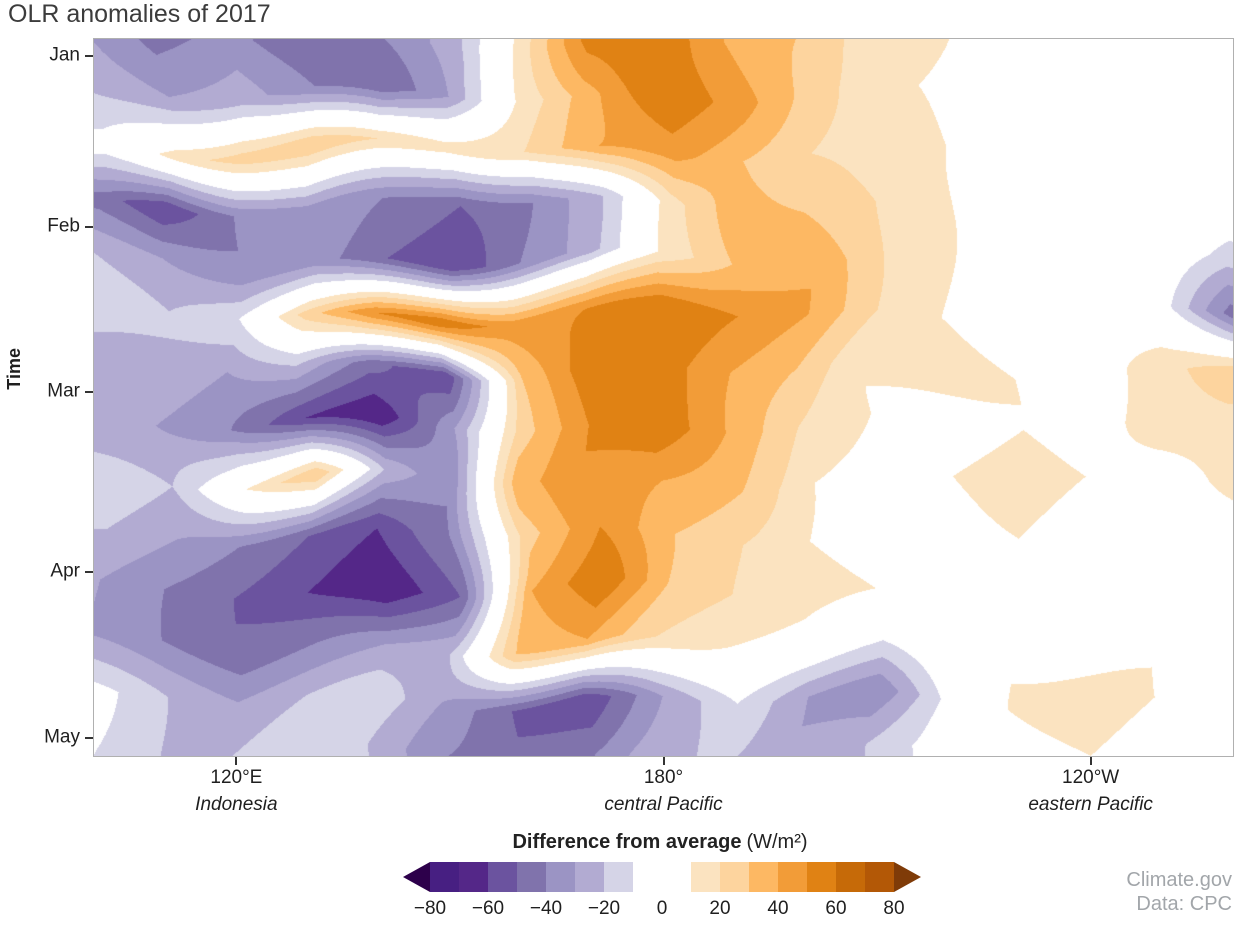  I want to click on colorbar-tick-label: −80, so click(430, 908).